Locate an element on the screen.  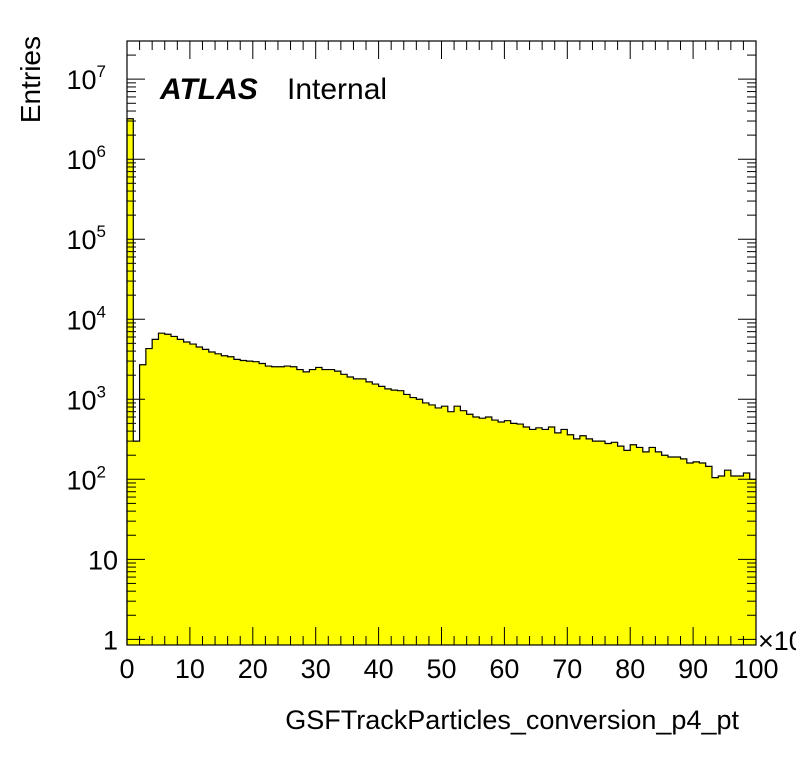
x-tick-label: 30 is located at coordinates (316, 669).